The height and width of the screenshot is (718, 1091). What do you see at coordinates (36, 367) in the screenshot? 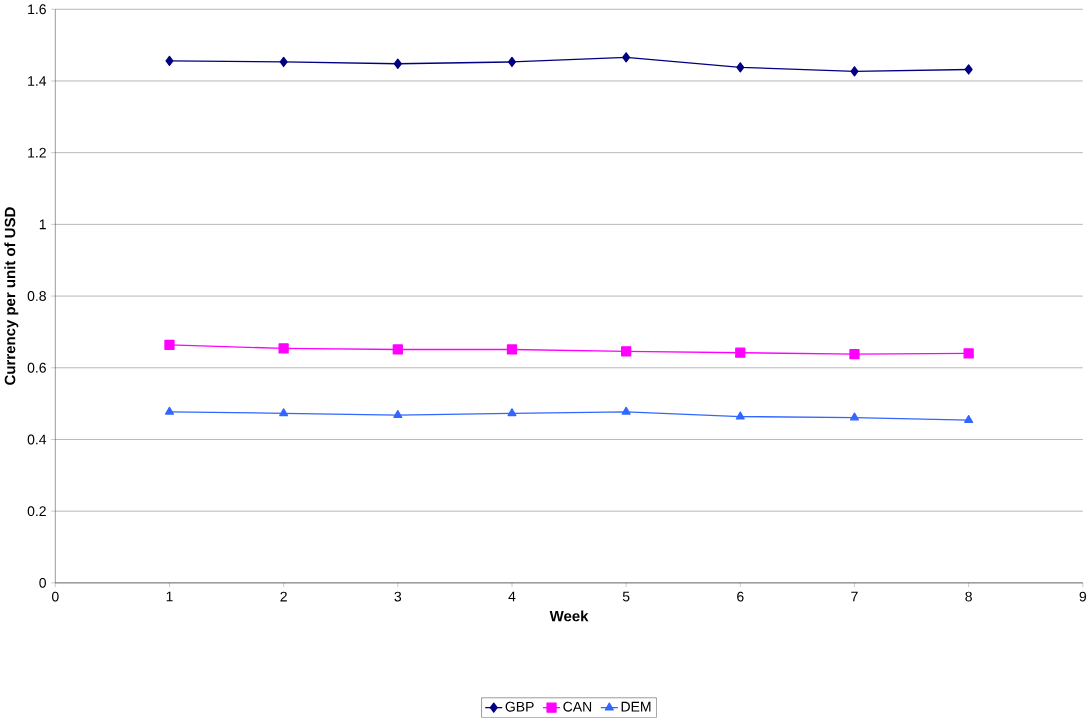
I see `y-tick-label: 0.6` at bounding box center [36, 367].